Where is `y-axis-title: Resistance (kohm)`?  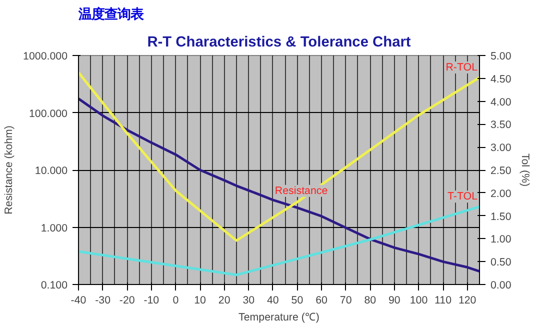 y-axis-title: Resistance (kohm) is located at coordinates (9, 170).